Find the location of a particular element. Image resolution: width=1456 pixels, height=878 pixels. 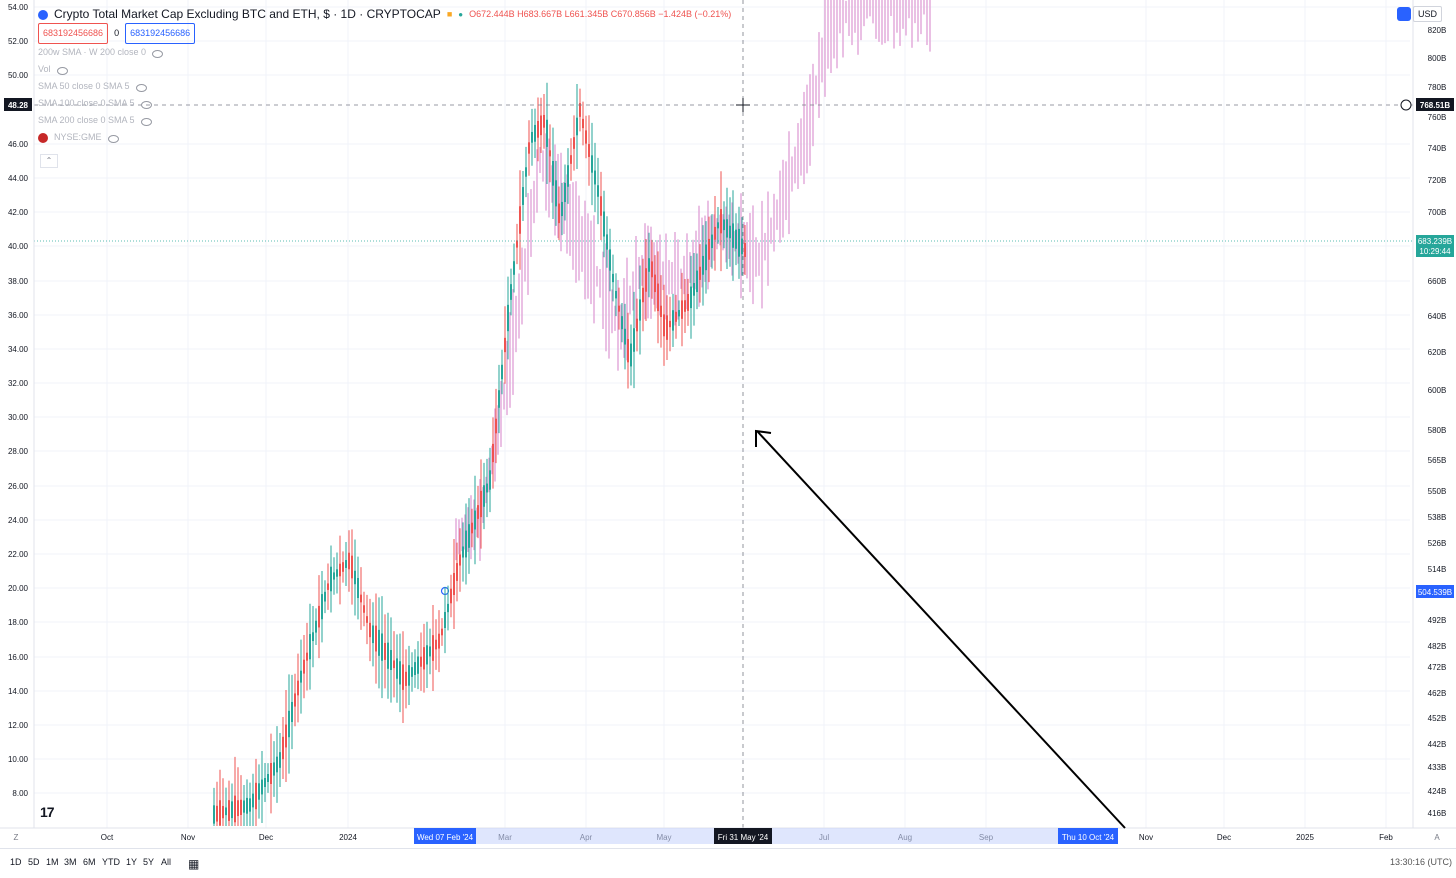

indicator-sma-200: SMA 200 close 0 SMA 5 is located at coordinates (86, 120).